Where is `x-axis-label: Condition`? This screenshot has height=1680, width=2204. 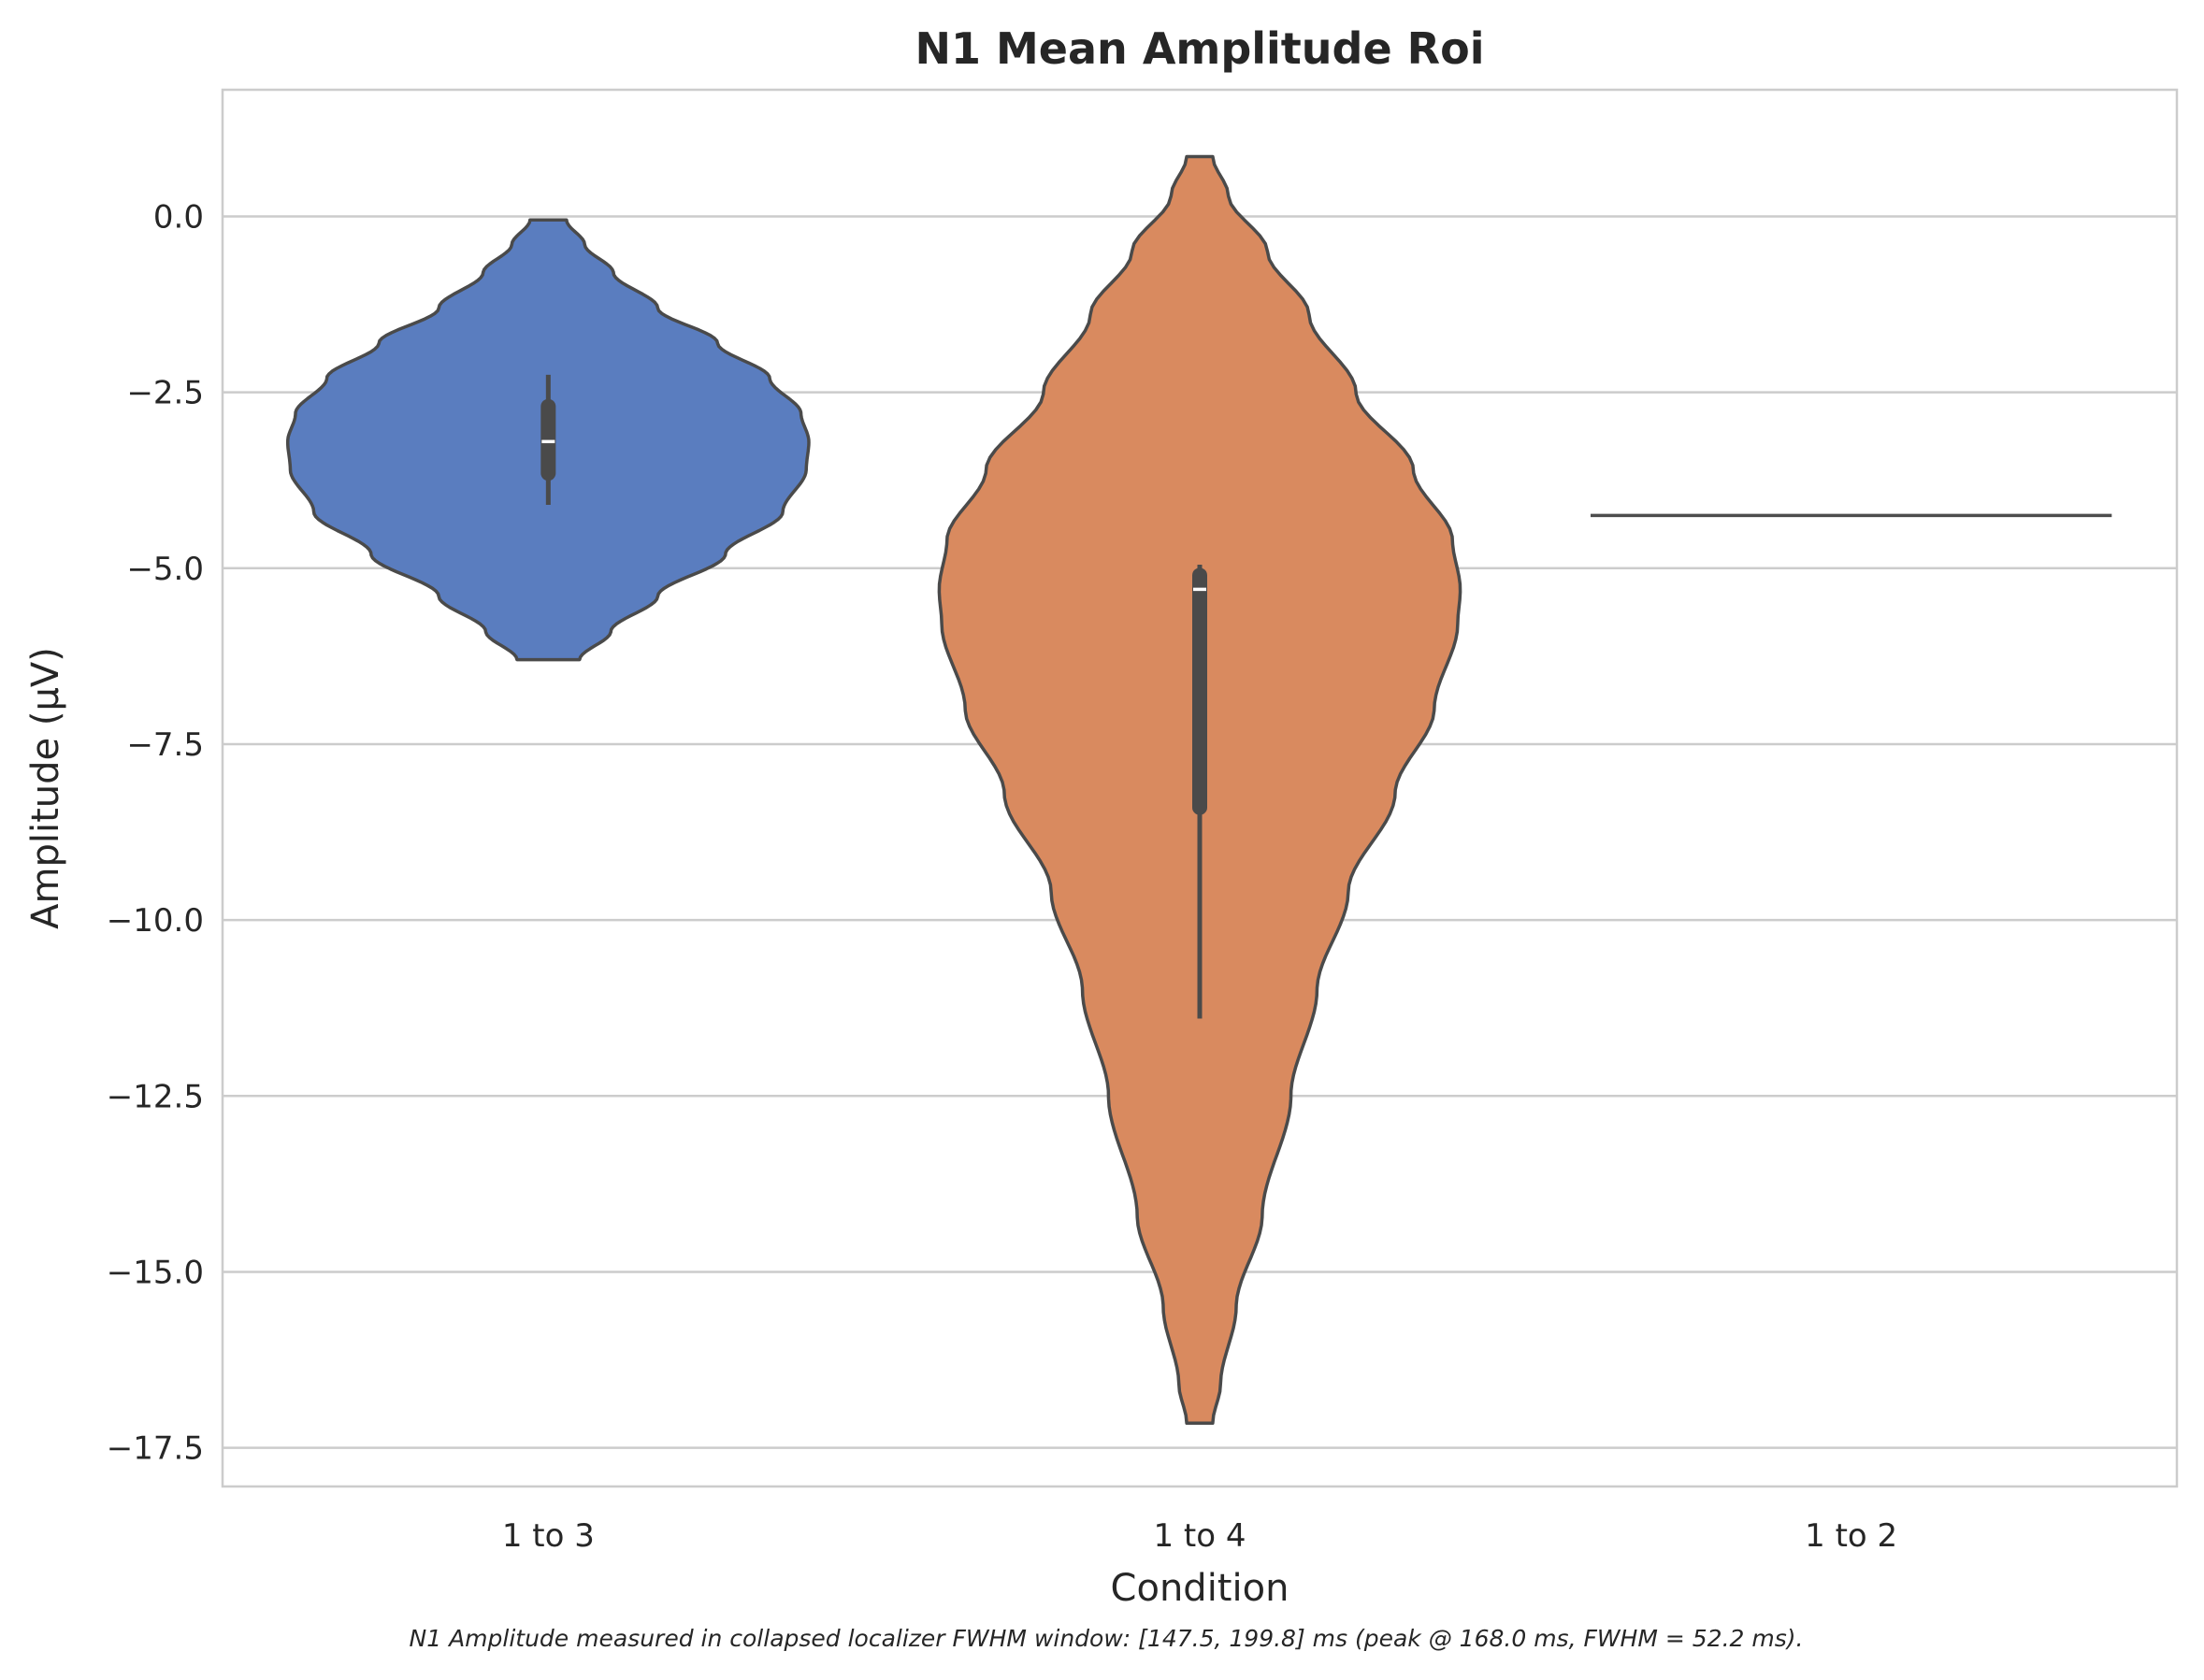
x-axis-label: Condition is located at coordinates (1200, 1588).